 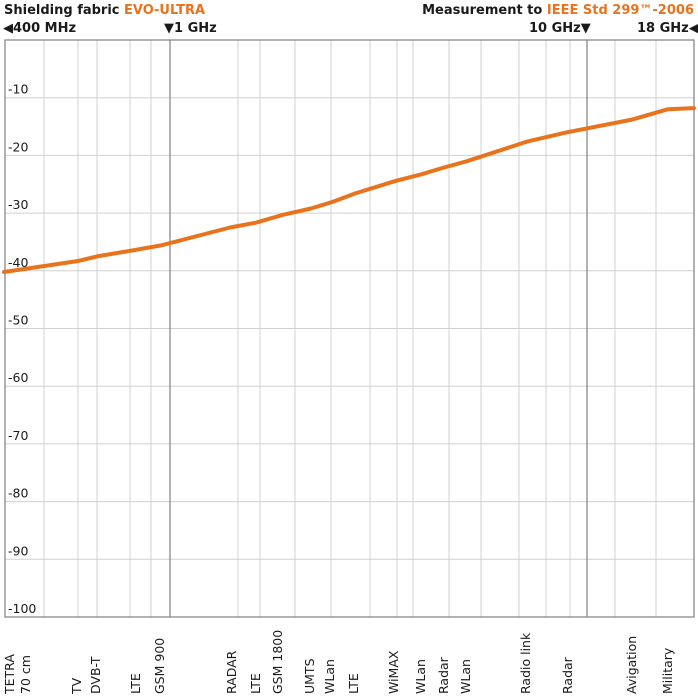 What do you see at coordinates (525, 663) in the screenshot?
I see `x-category-label: Radio link` at bounding box center [525, 663].